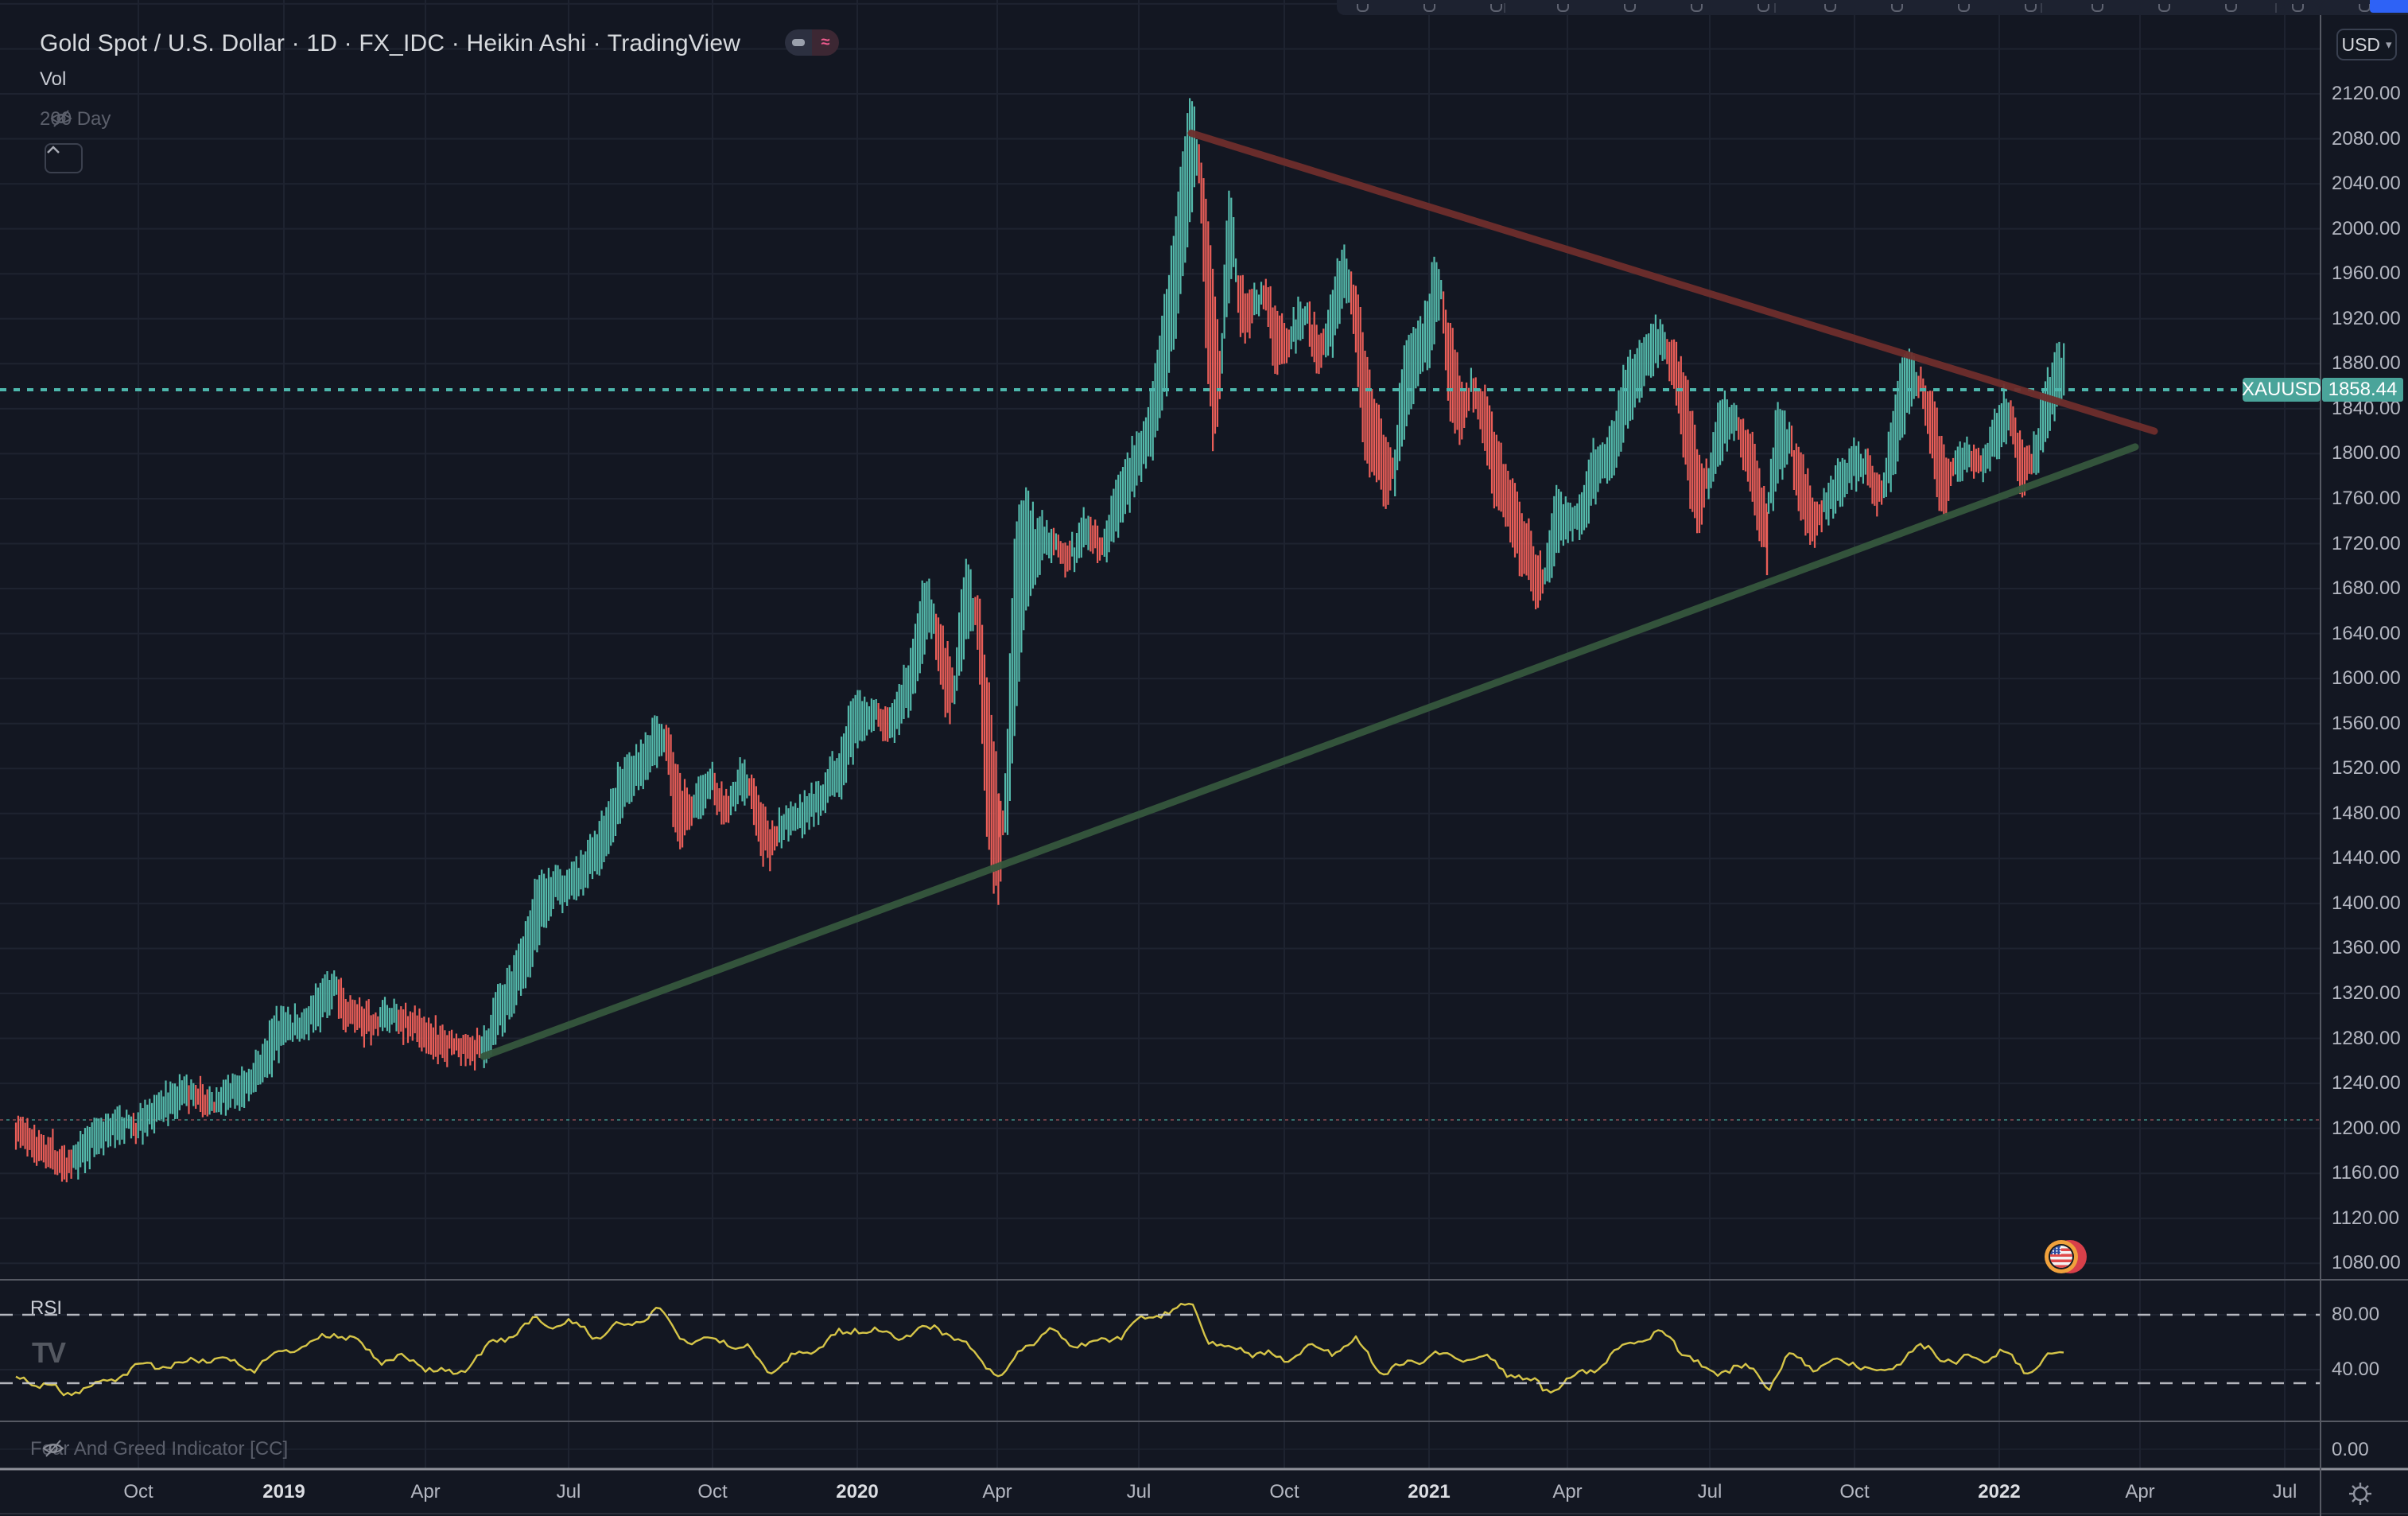 The height and width of the screenshot is (1516, 2408). I want to click on time-year-label: 2019, so click(283, 1491).